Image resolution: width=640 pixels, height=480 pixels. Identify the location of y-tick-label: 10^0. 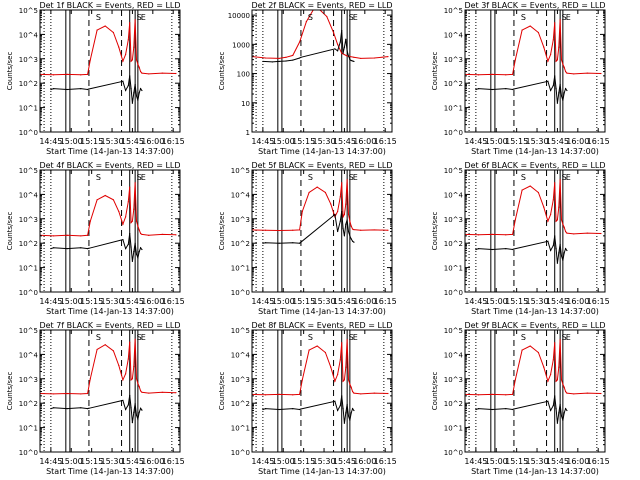
(28, 453).